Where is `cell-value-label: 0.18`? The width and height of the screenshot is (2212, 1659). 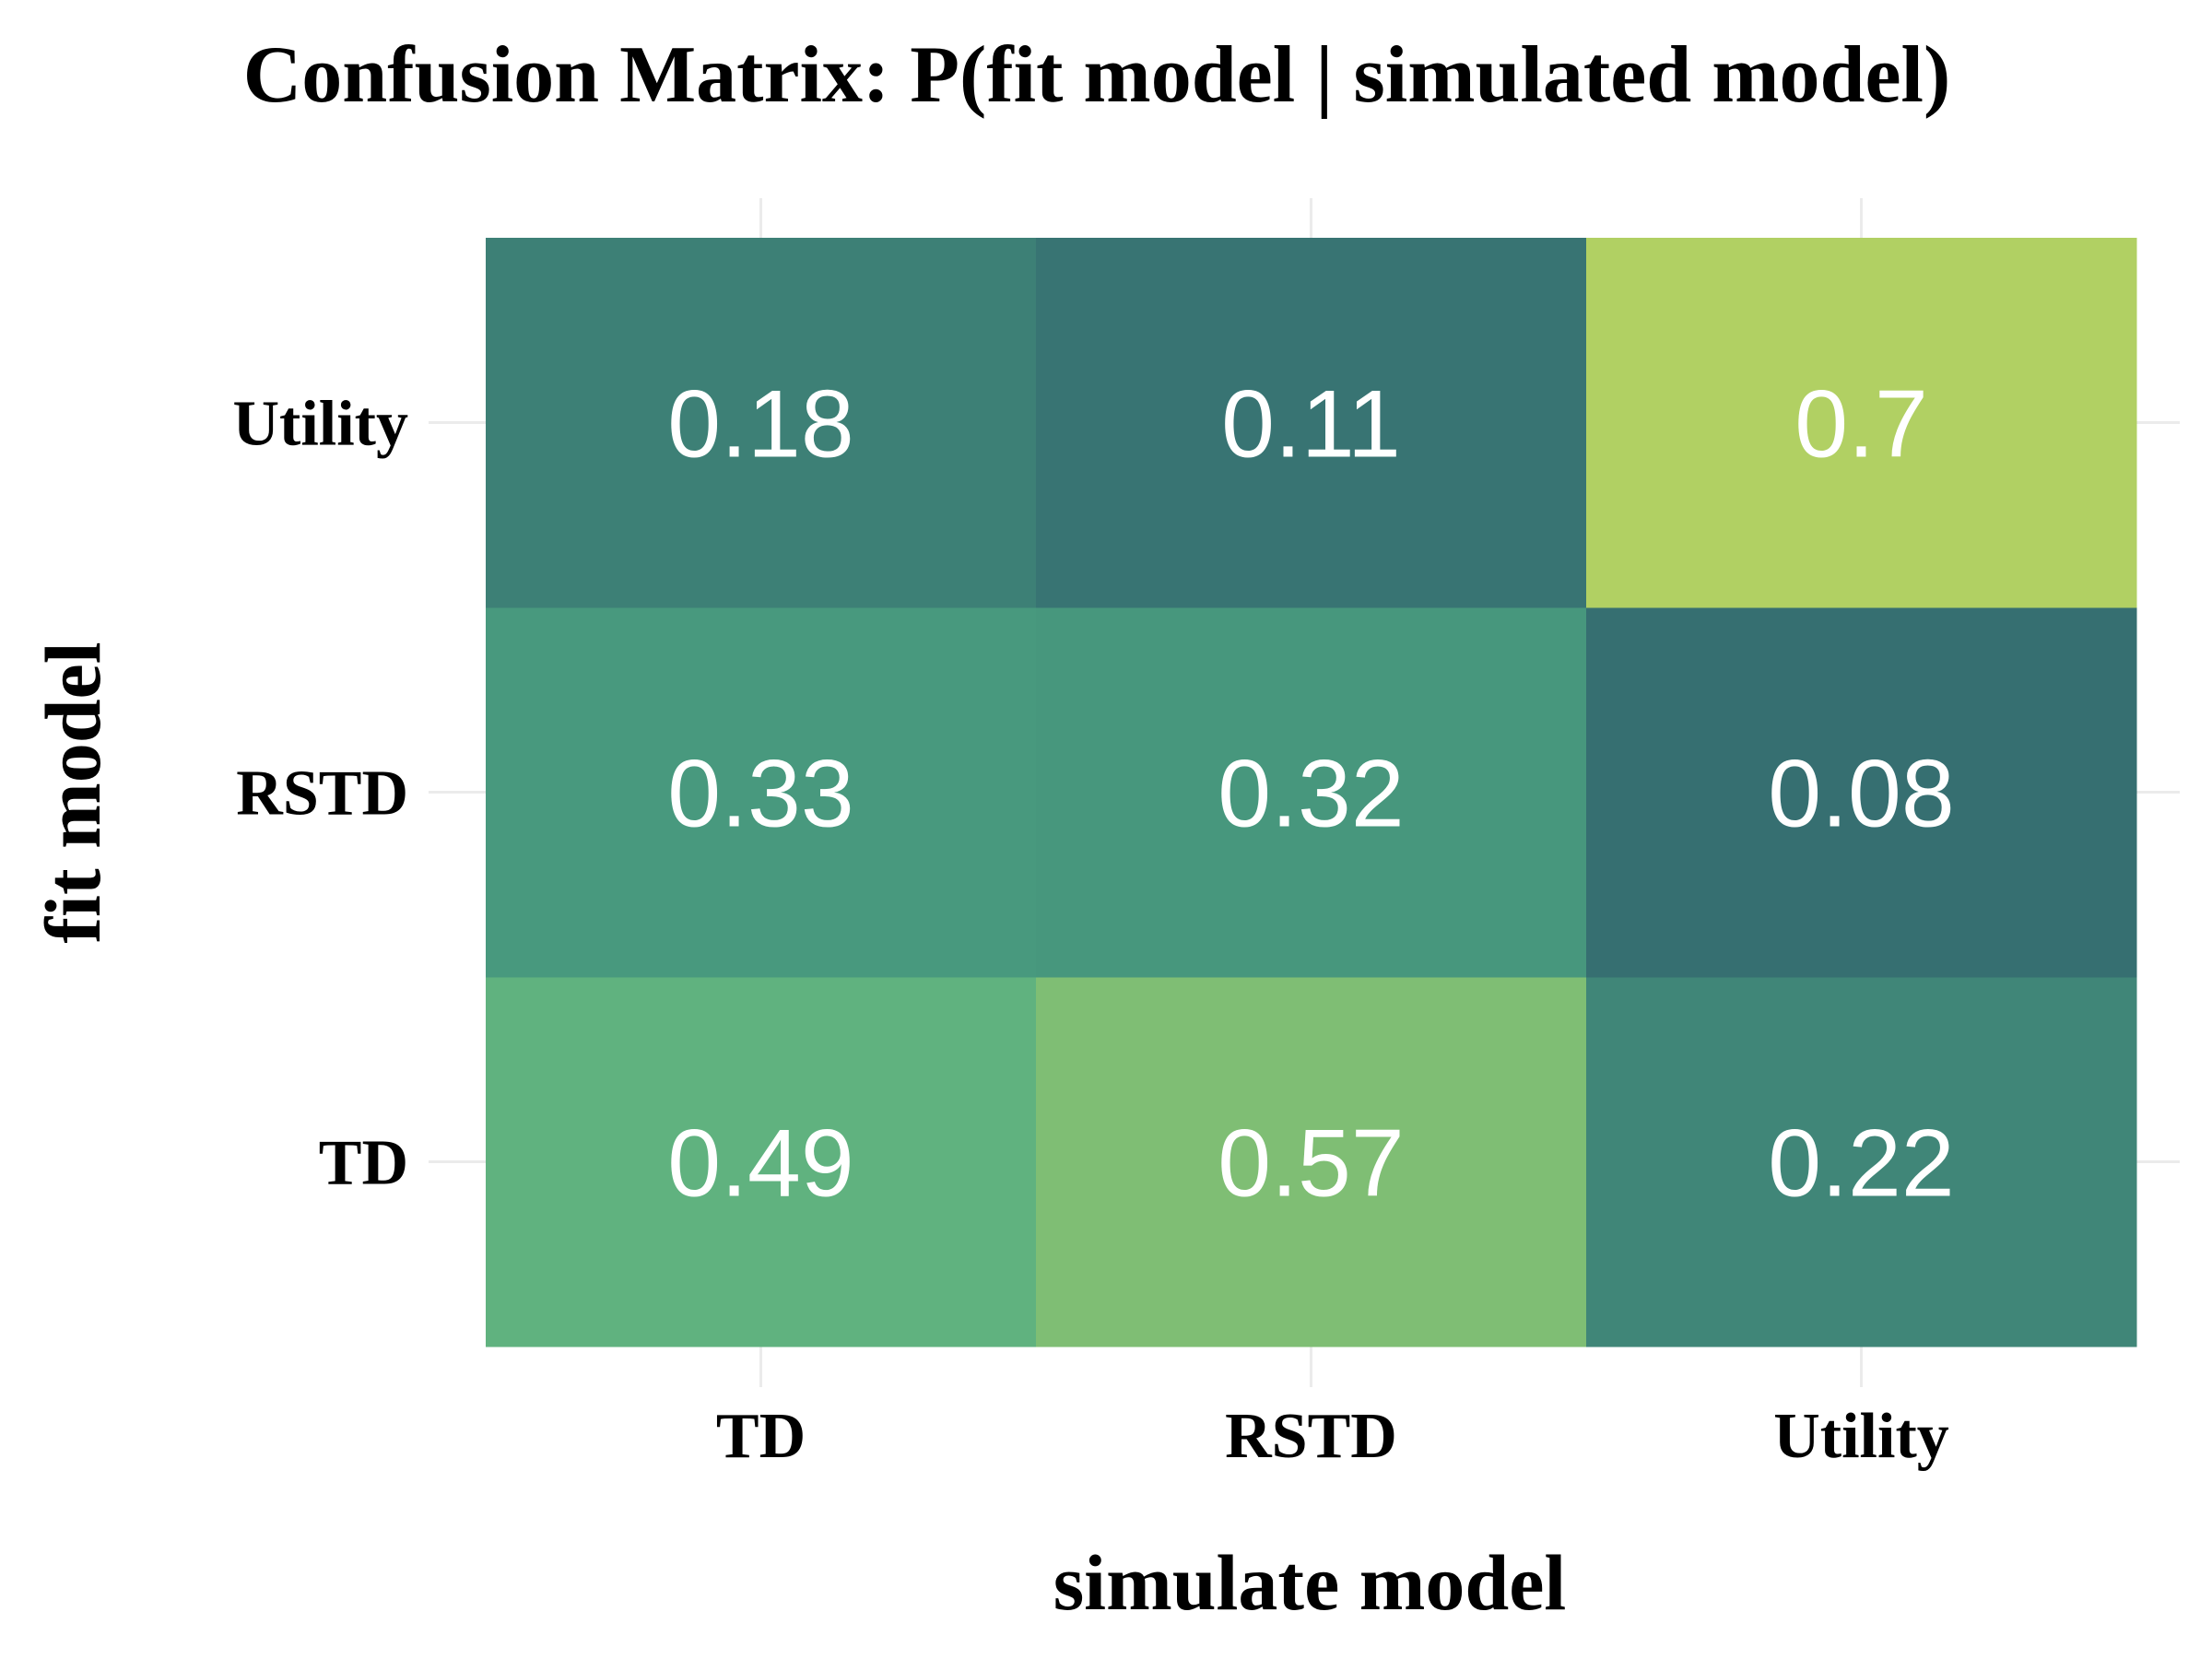 cell-value-label: 0.18 is located at coordinates (760, 424).